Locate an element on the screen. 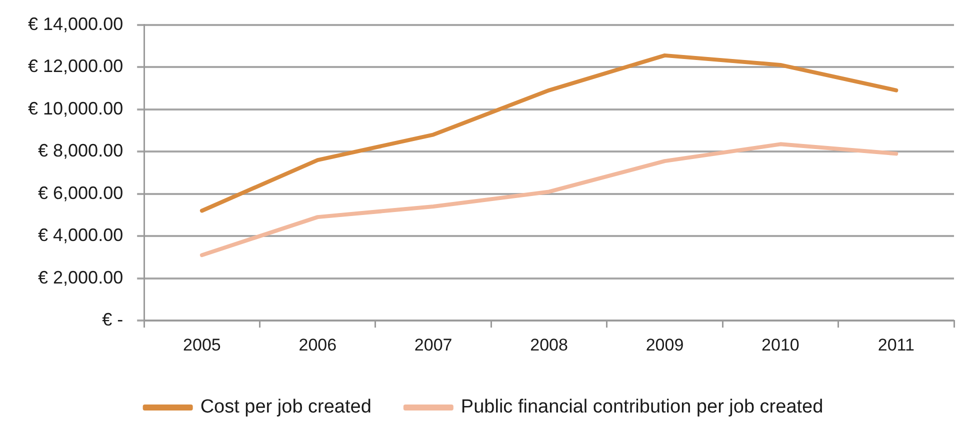 The height and width of the screenshot is (433, 958). y-tick-label: € 4,000.00 is located at coordinates (81, 235).